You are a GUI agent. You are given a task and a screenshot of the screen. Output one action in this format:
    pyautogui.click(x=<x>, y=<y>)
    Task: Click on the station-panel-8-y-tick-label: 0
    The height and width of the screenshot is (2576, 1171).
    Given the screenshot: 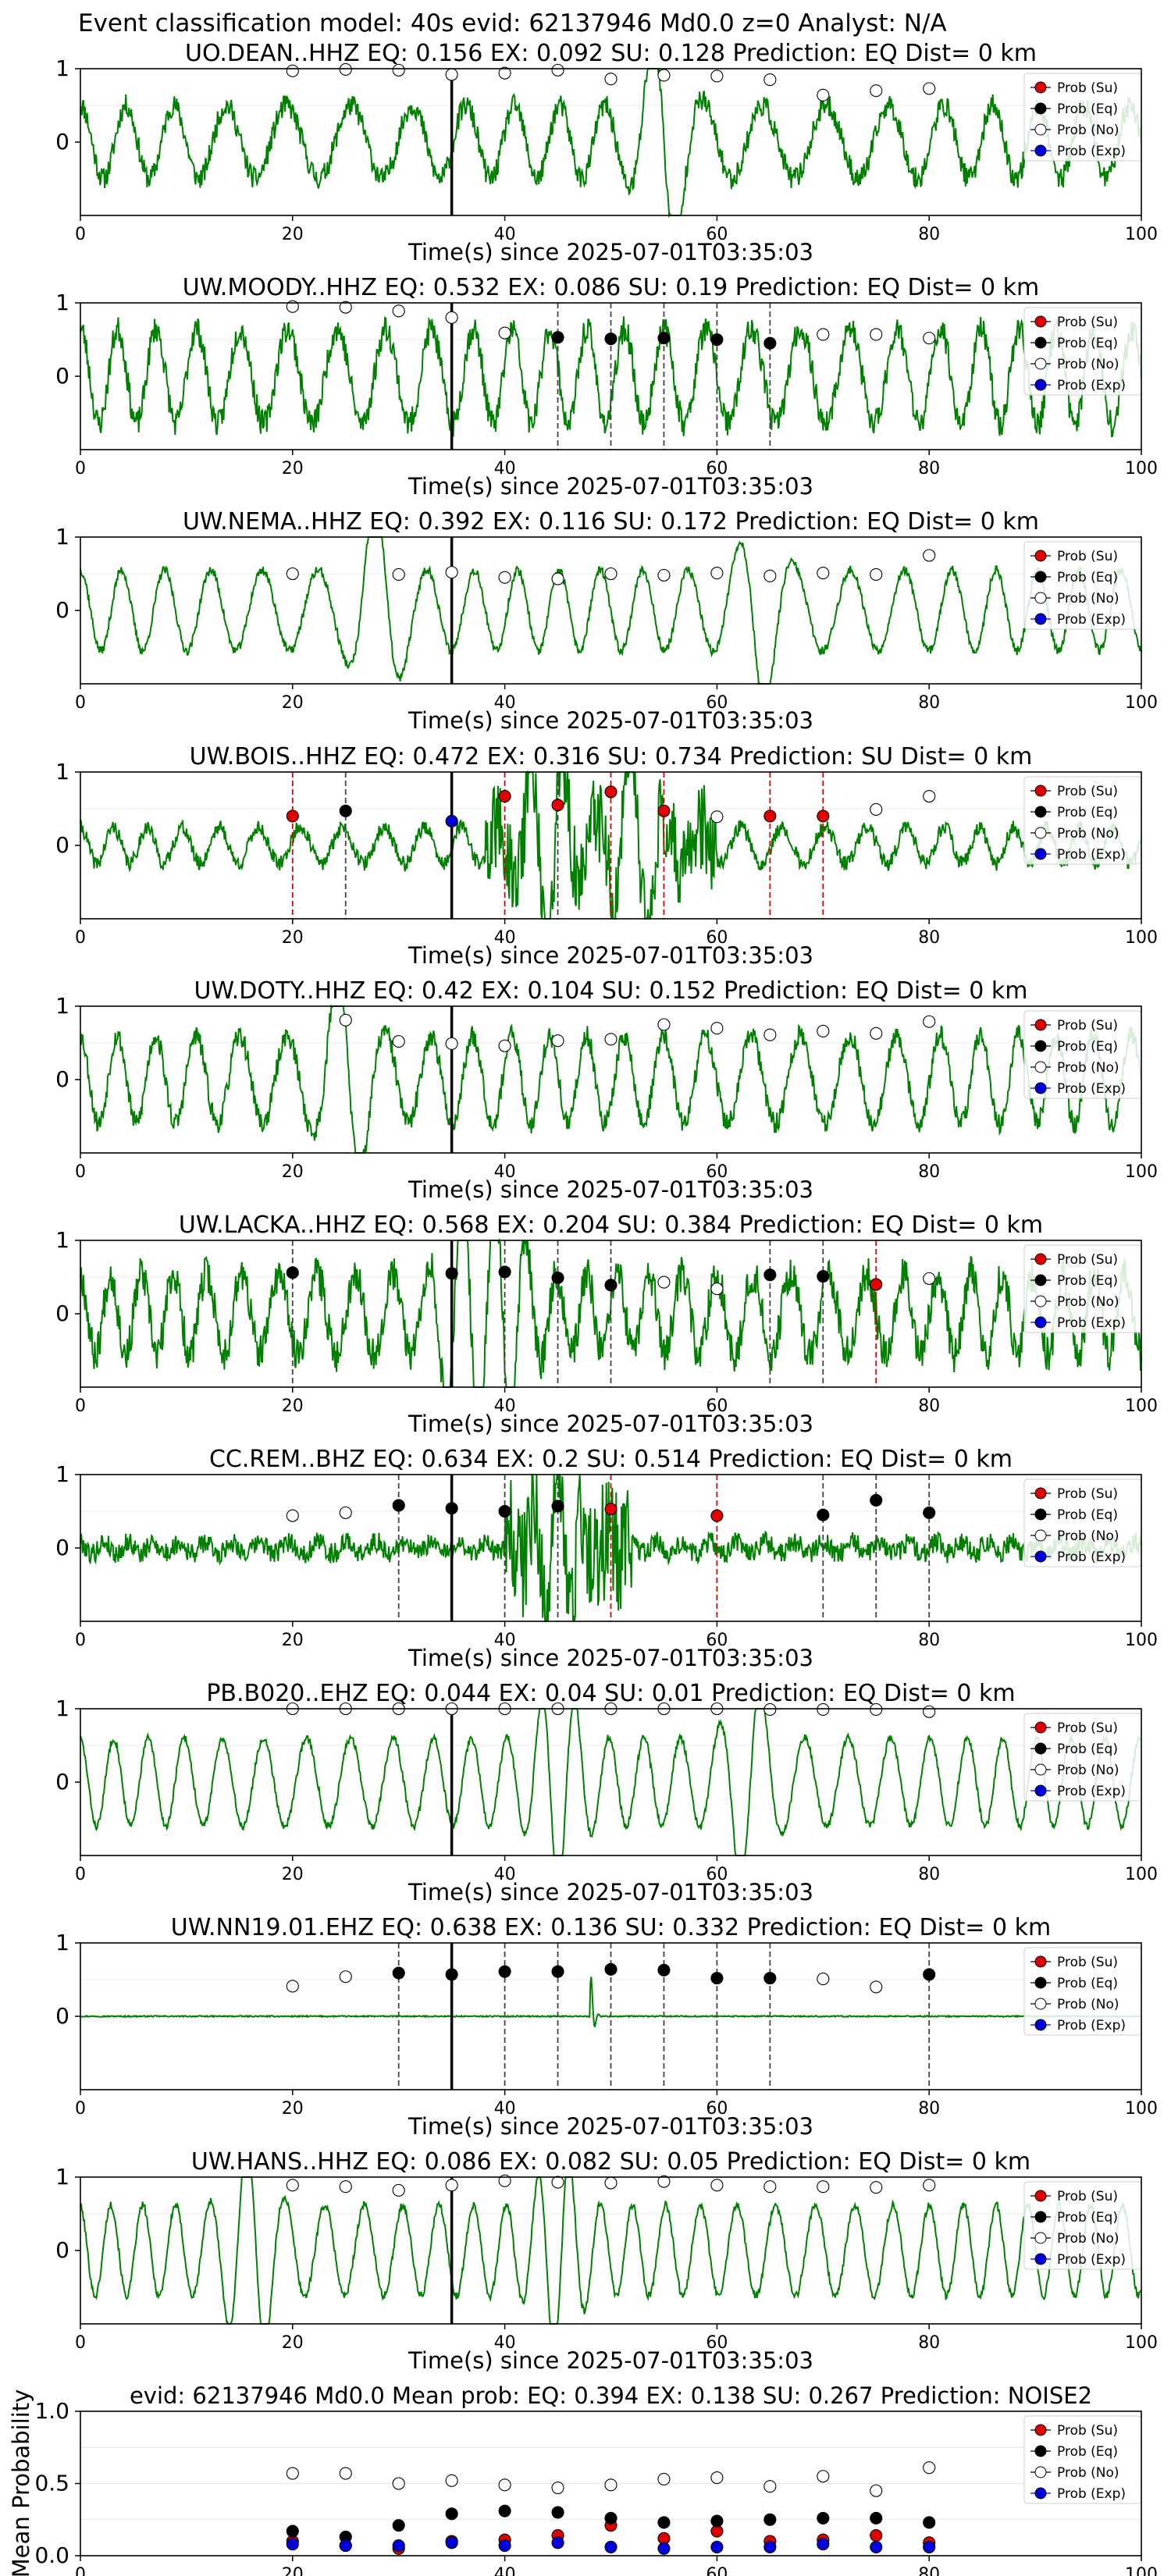 What is the action you would take?
    pyautogui.click(x=62, y=1782)
    